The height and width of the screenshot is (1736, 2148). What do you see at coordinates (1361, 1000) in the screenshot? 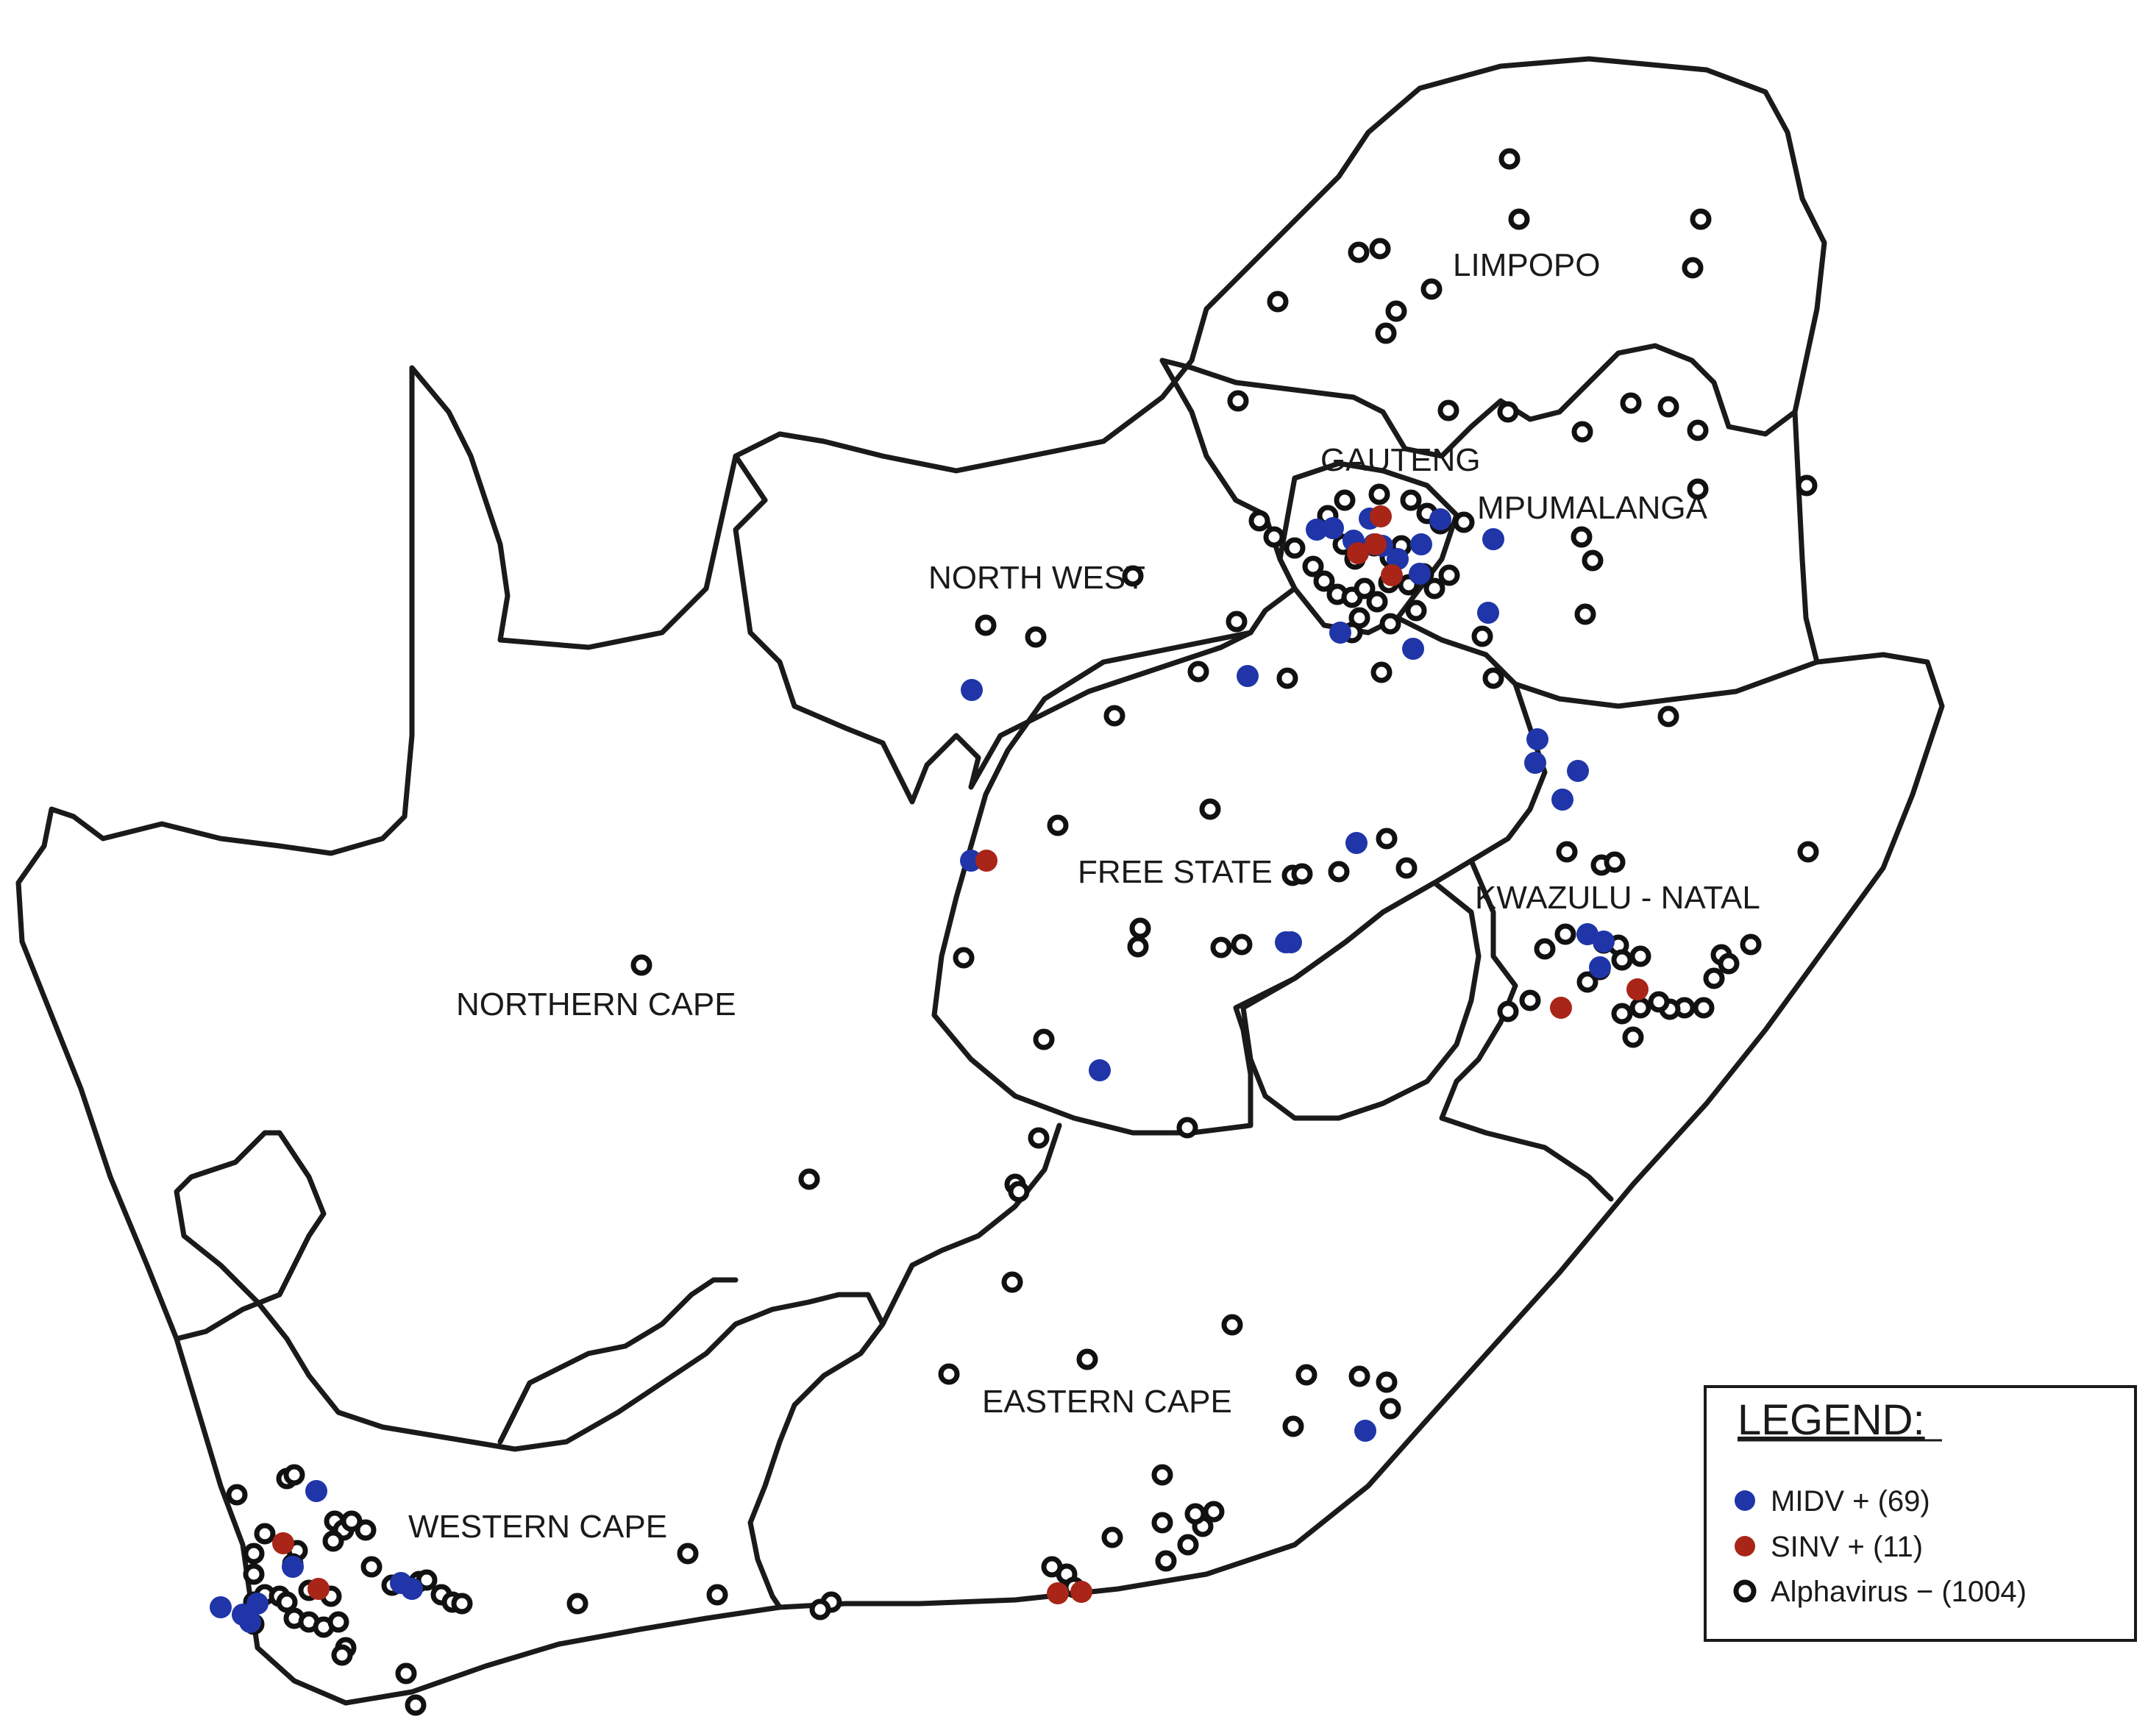
I see `lesotho-border` at bounding box center [1361, 1000].